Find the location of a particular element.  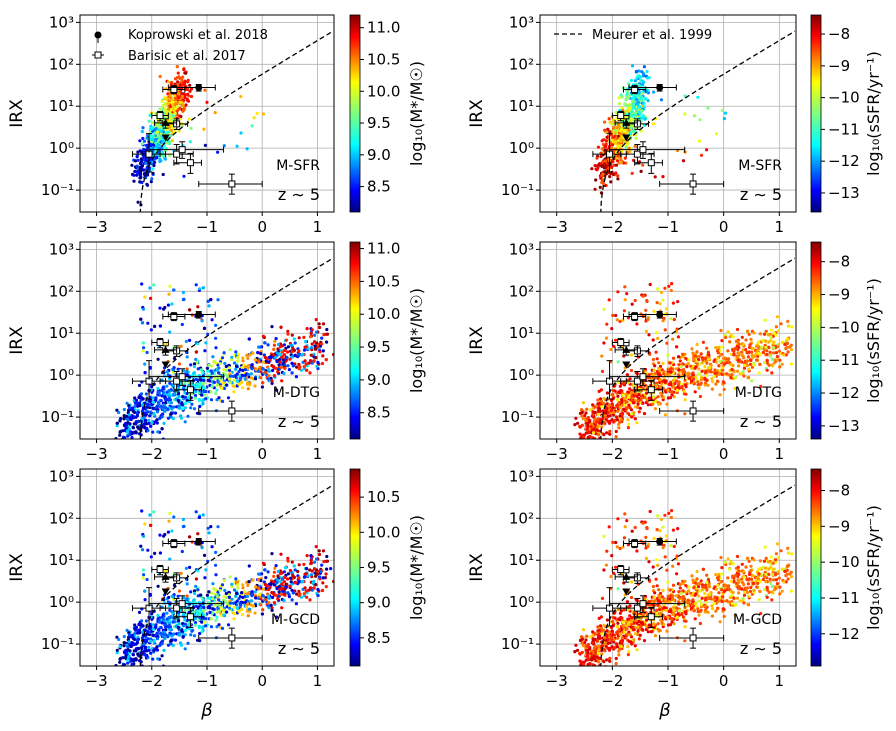

colorbar-tick-label: −10 is located at coordinates (844, 98).